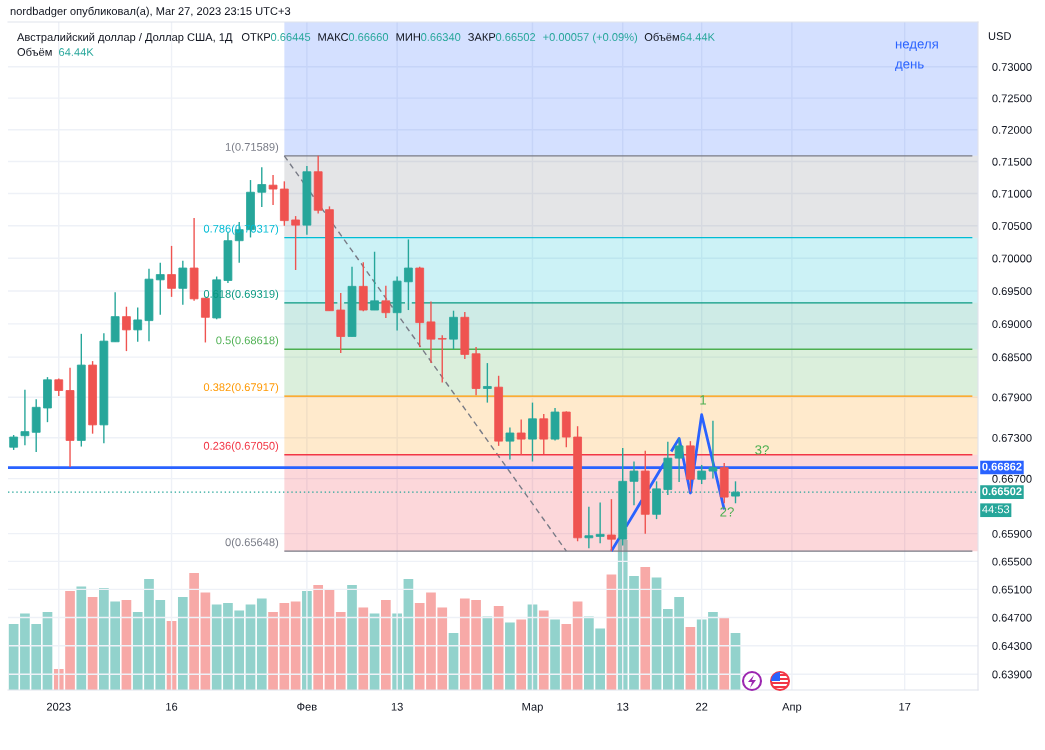  Describe the element at coordinates (1012, 397) in the screenshot. I see `y-tick-label: 0.67900` at that location.